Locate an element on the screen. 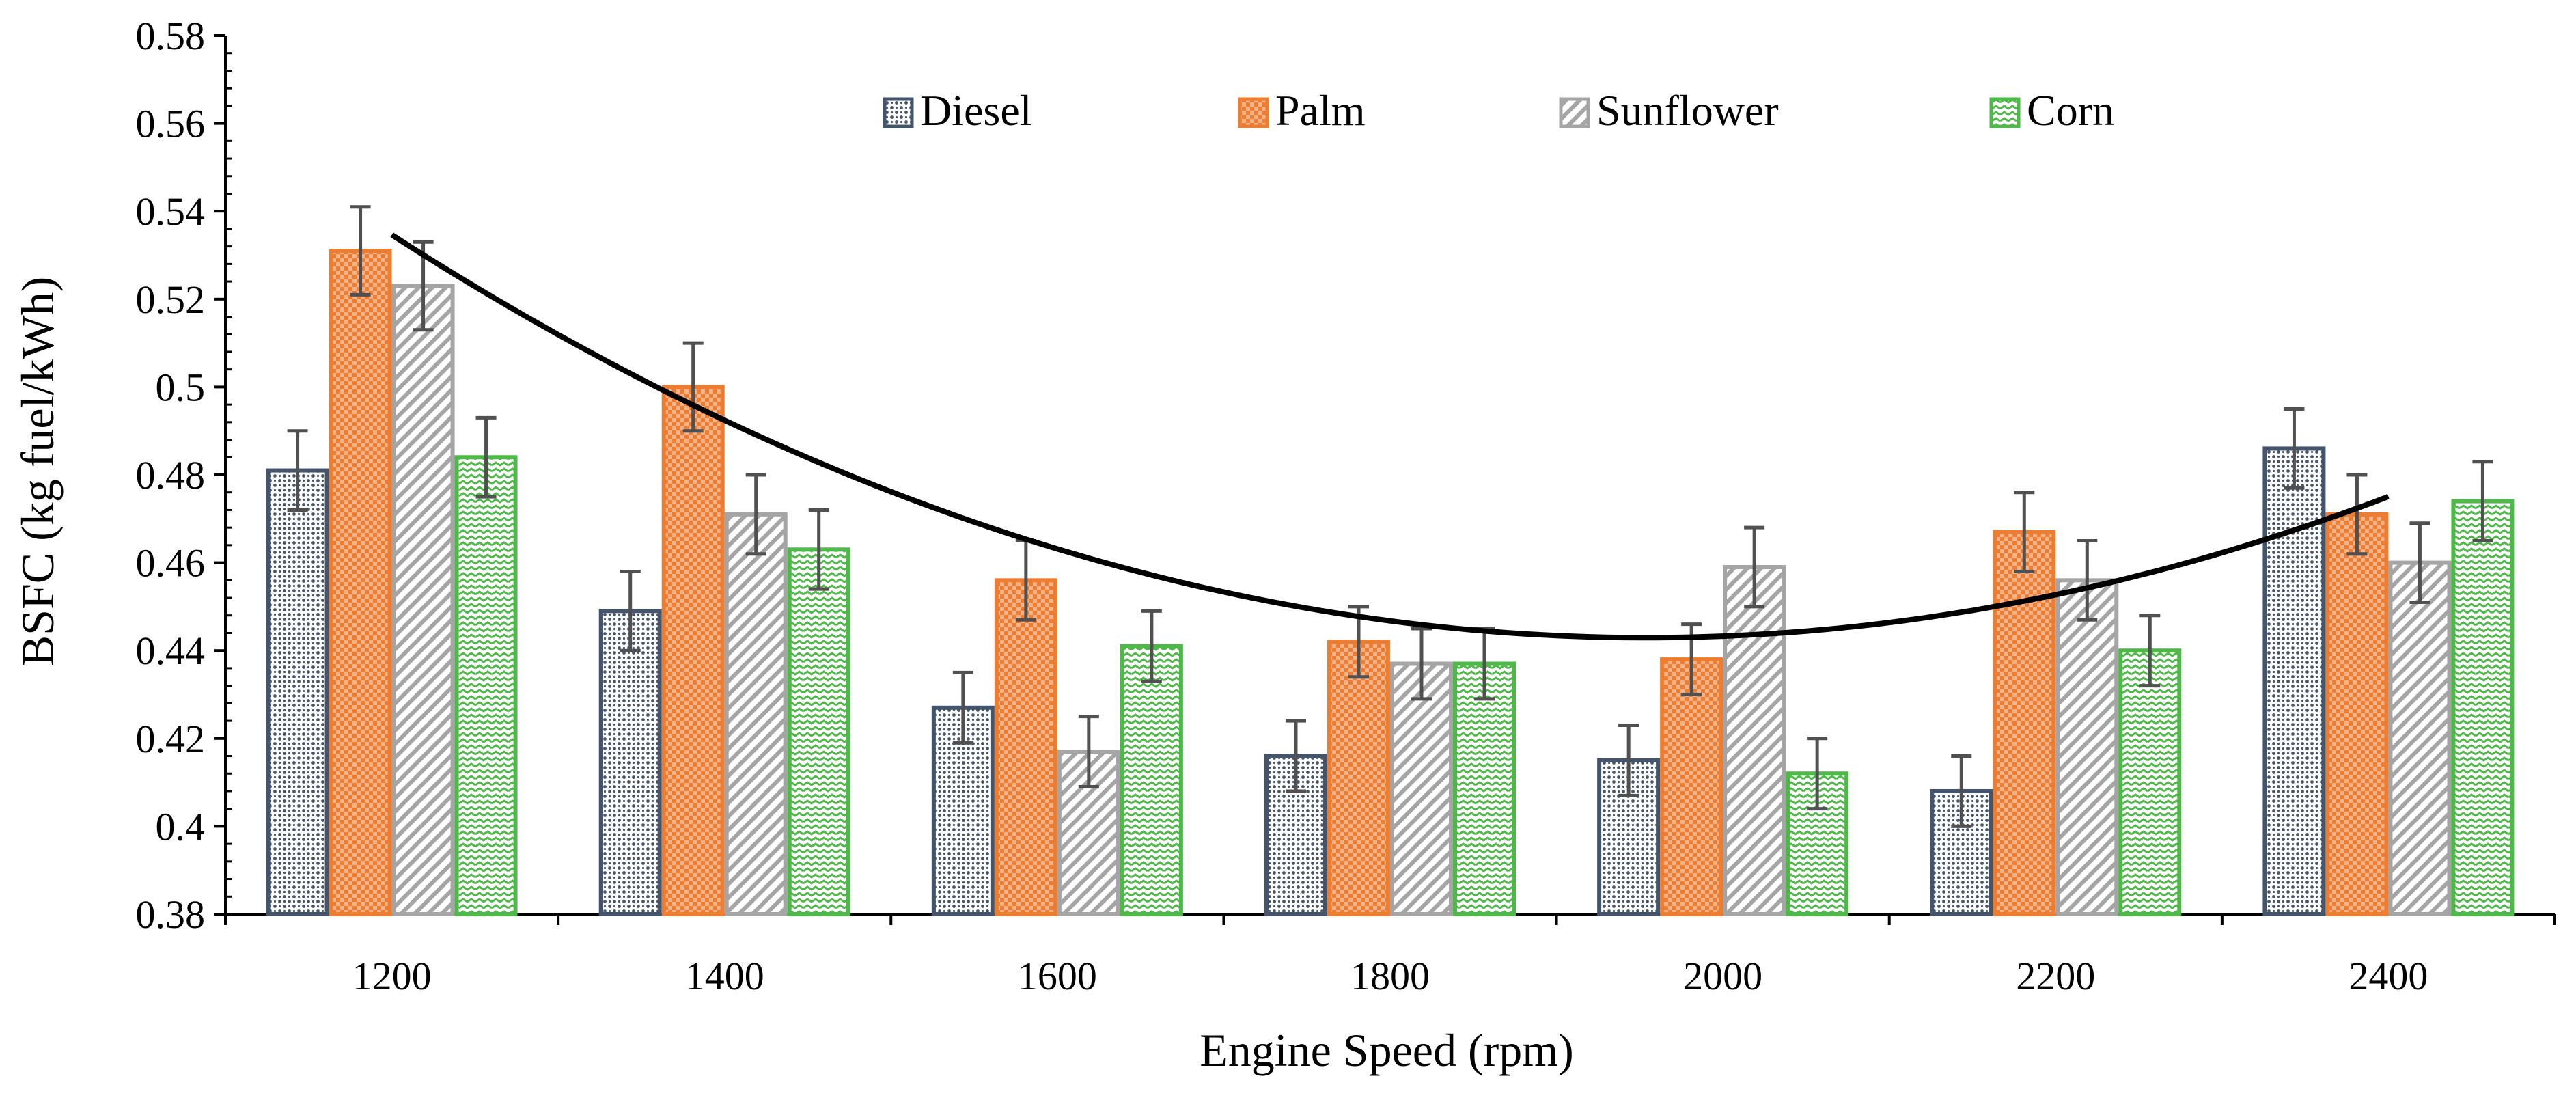  y-axis-title: BSFC (kg fuel/kWh) is located at coordinates (38, 471).